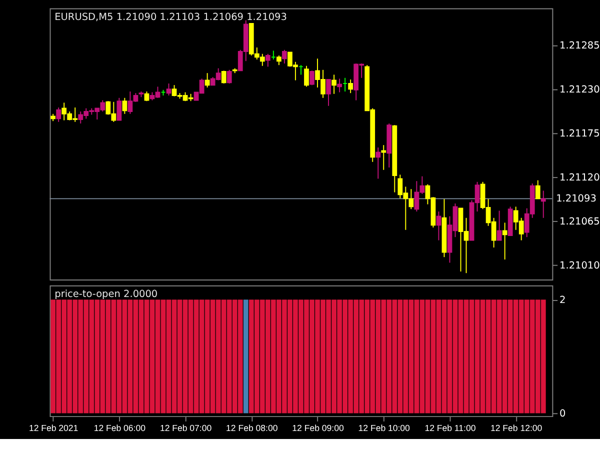  What do you see at coordinates (563, 300) in the screenshot?
I see `y-tick-label: 2` at bounding box center [563, 300].